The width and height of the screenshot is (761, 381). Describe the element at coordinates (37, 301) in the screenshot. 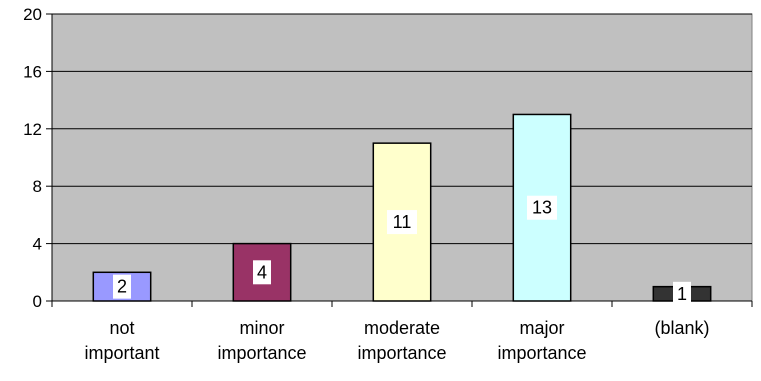

I see `y-tick-label: 0` at that location.